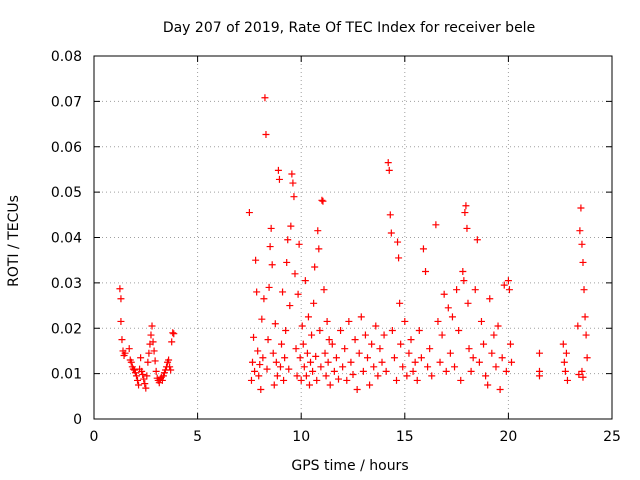 The height and width of the screenshot is (480, 640). What do you see at coordinates (66, 239) in the screenshot?
I see `y-tick-label: 0.04` at bounding box center [66, 239].